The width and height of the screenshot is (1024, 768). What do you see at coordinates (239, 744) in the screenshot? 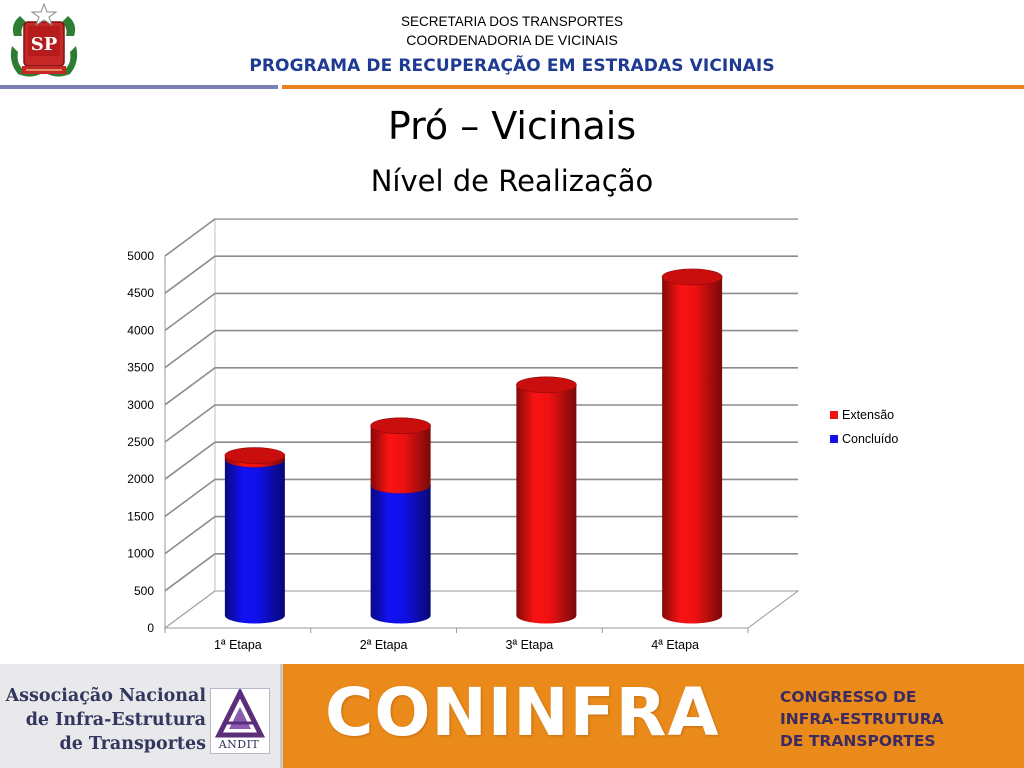
I see `andit-label: ANDIT` at bounding box center [239, 744].